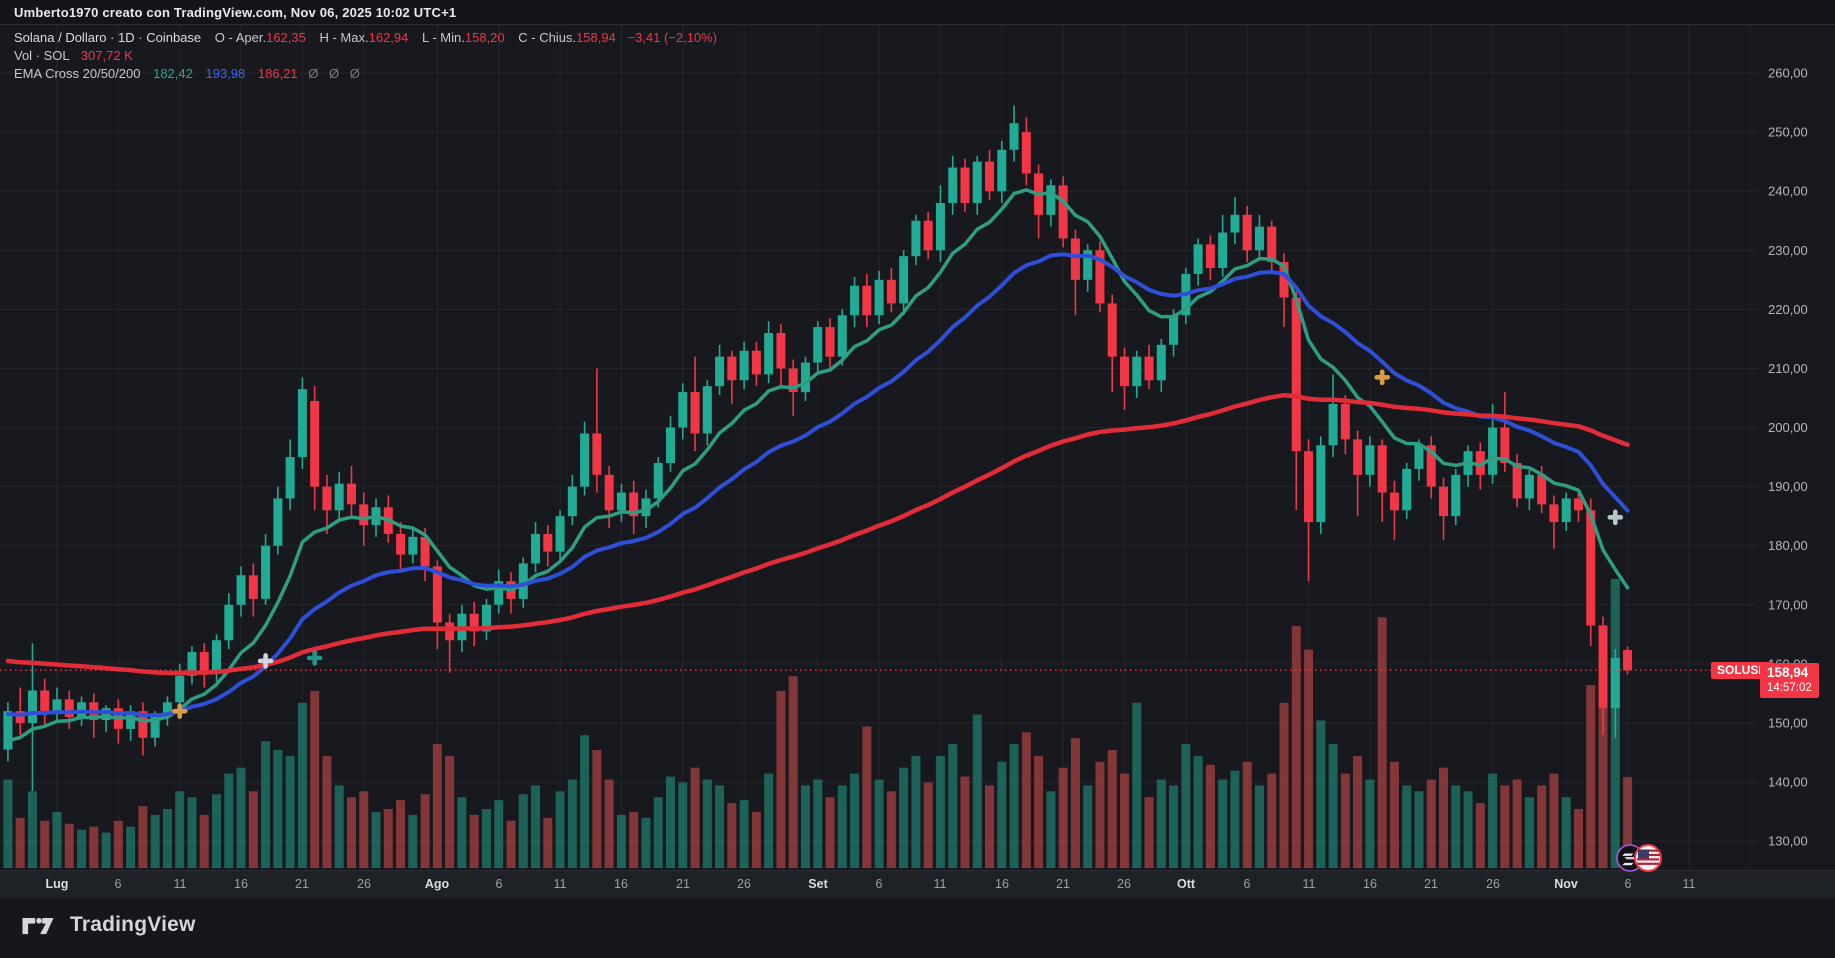 This screenshot has width=1835, height=958. What do you see at coordinates (1788, 427) in the screenshot?
I see `price-axis-label: 200,00` at bounding box center [1788, 427].